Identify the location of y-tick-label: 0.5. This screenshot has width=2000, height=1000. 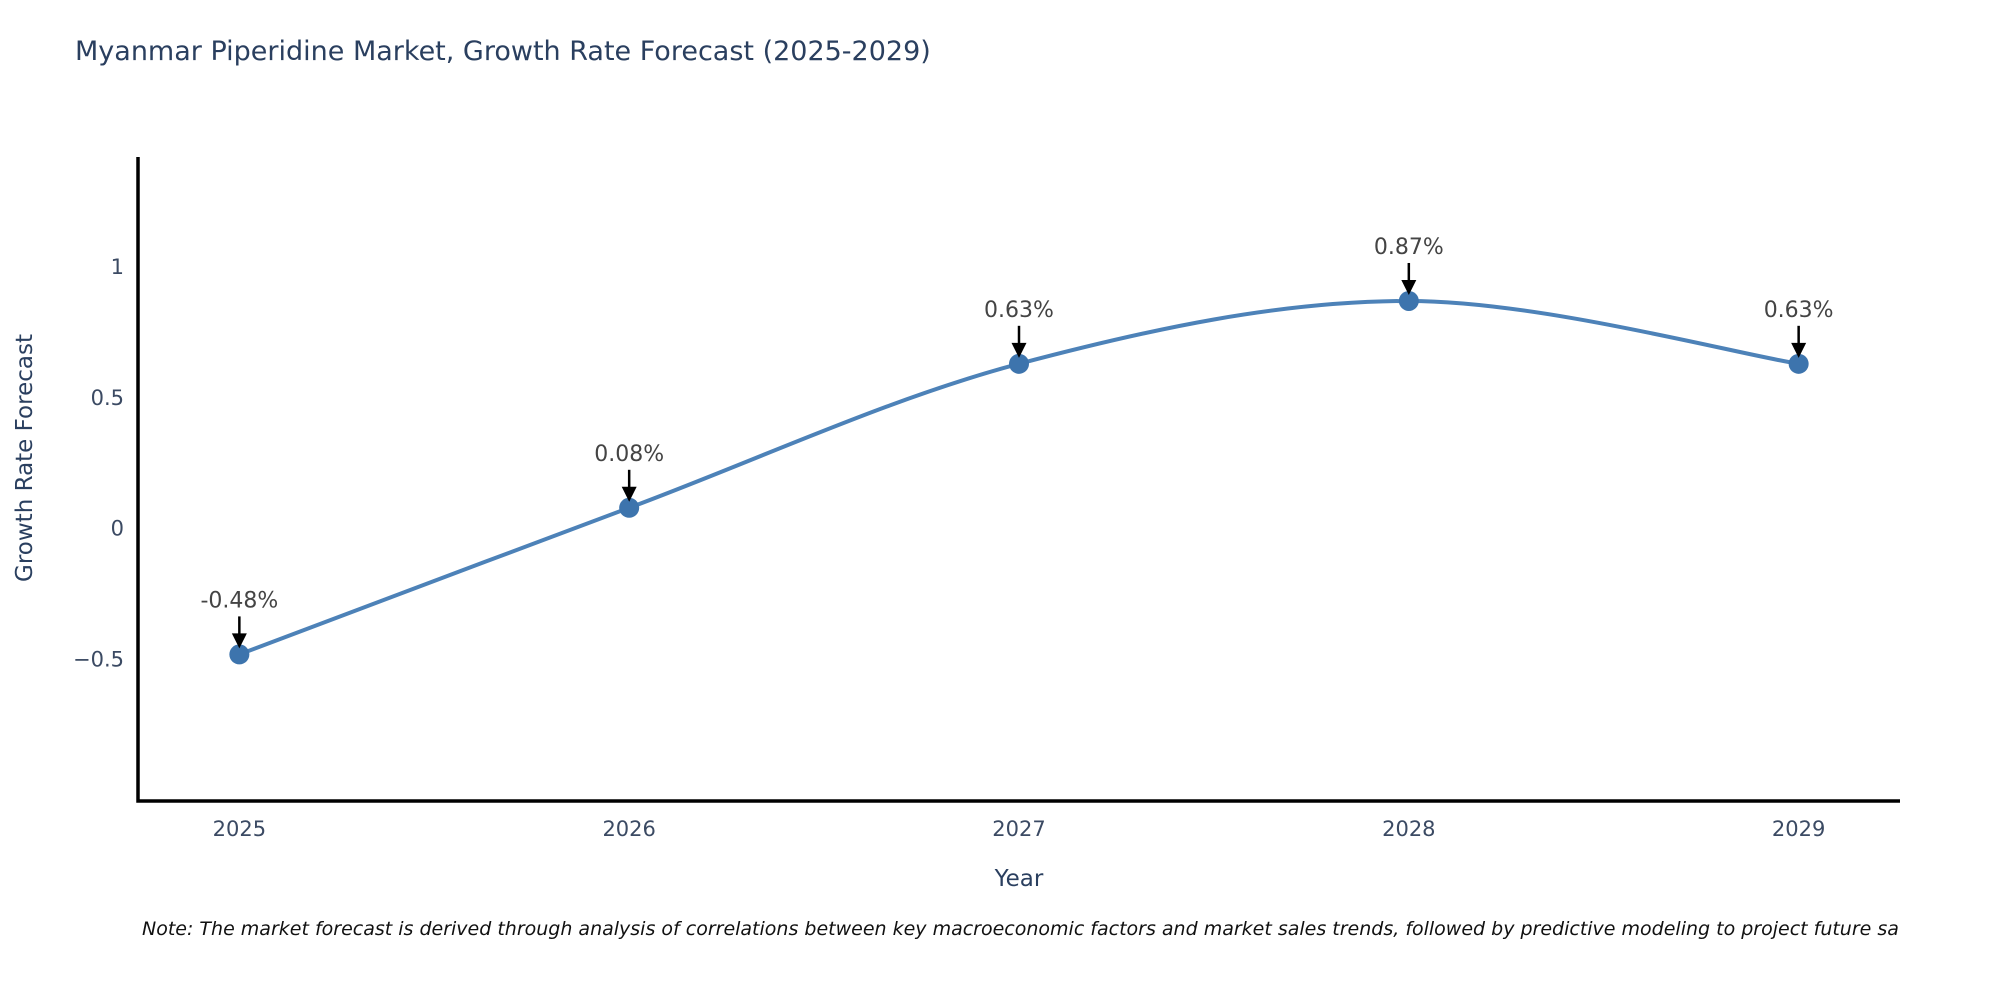
(107, 398).